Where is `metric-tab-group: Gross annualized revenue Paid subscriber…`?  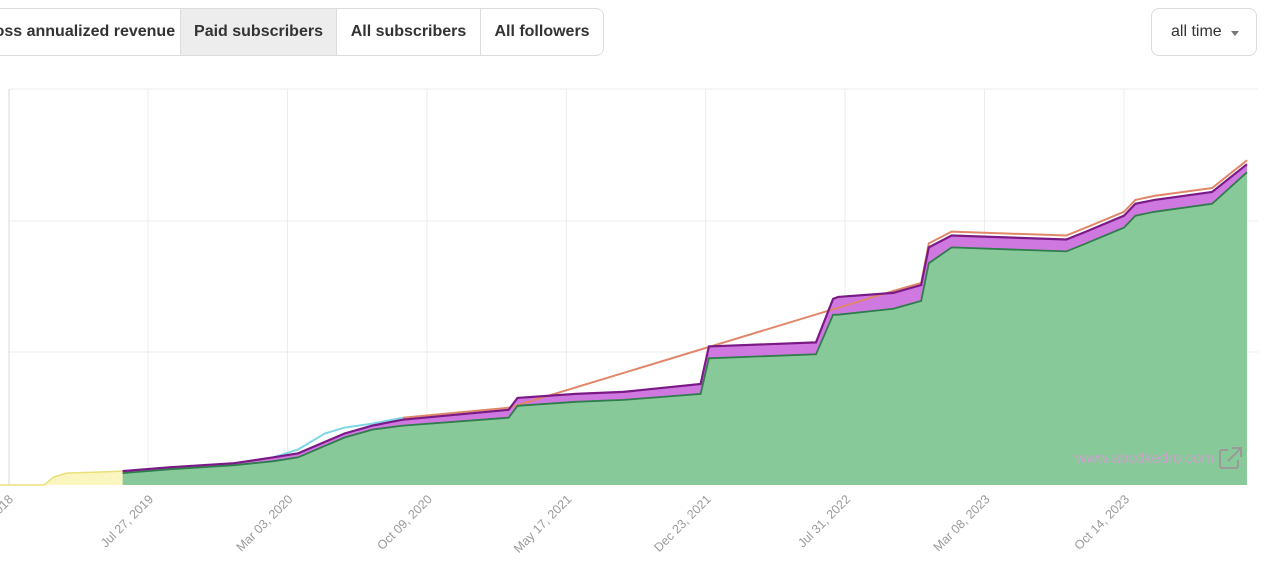 metric-tab-group: Gross annualized revenue Paid subscriber… is located at coordinates (302, 32).